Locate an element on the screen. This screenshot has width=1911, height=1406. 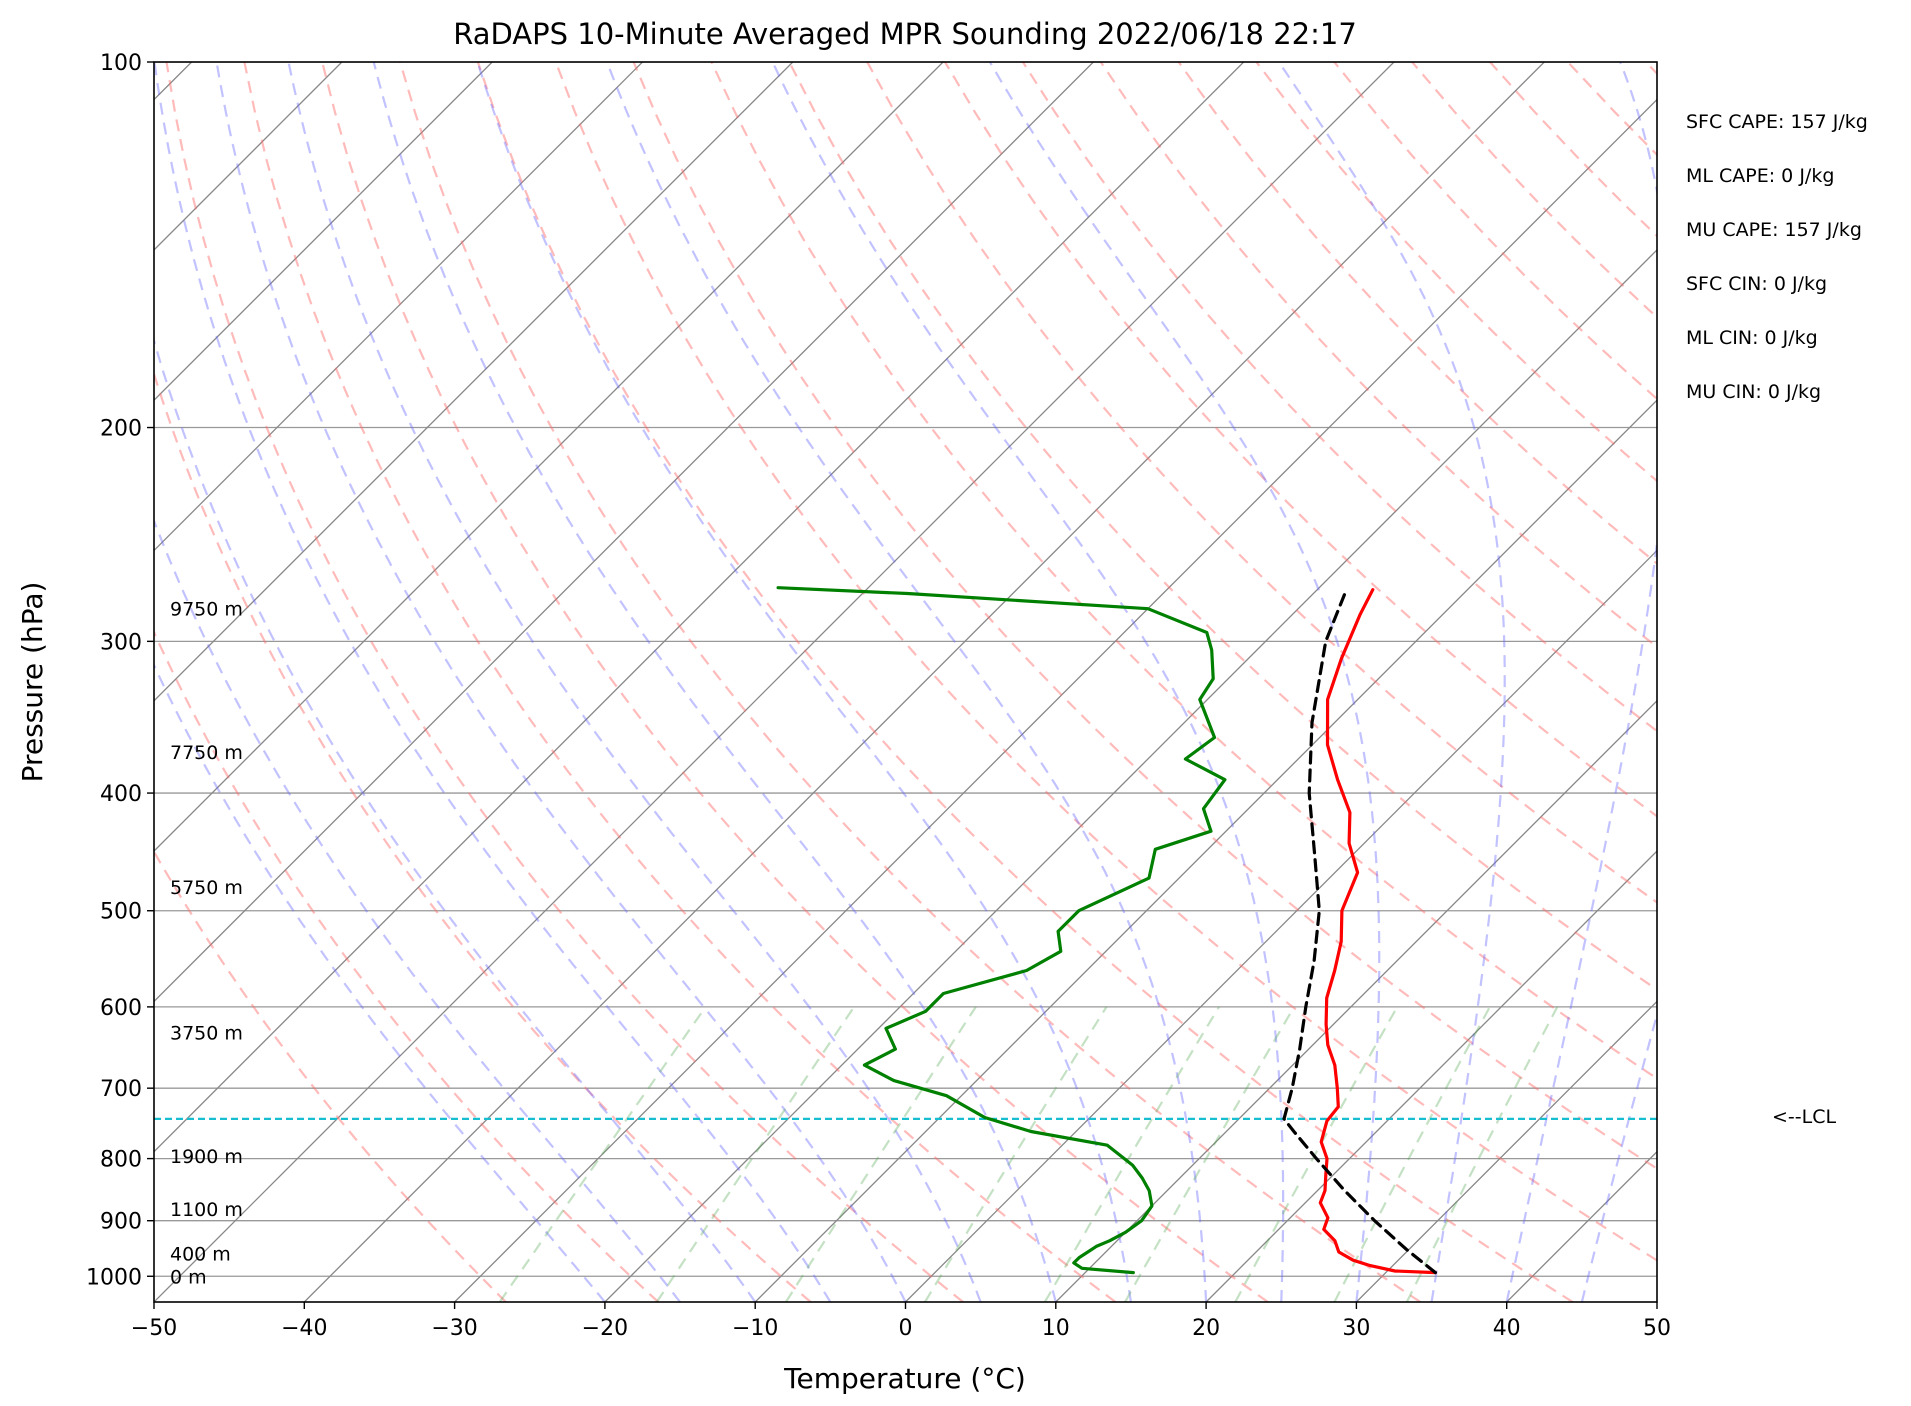
y-axis-label: Pressure (hPa) is located at coordinates (32, 682).